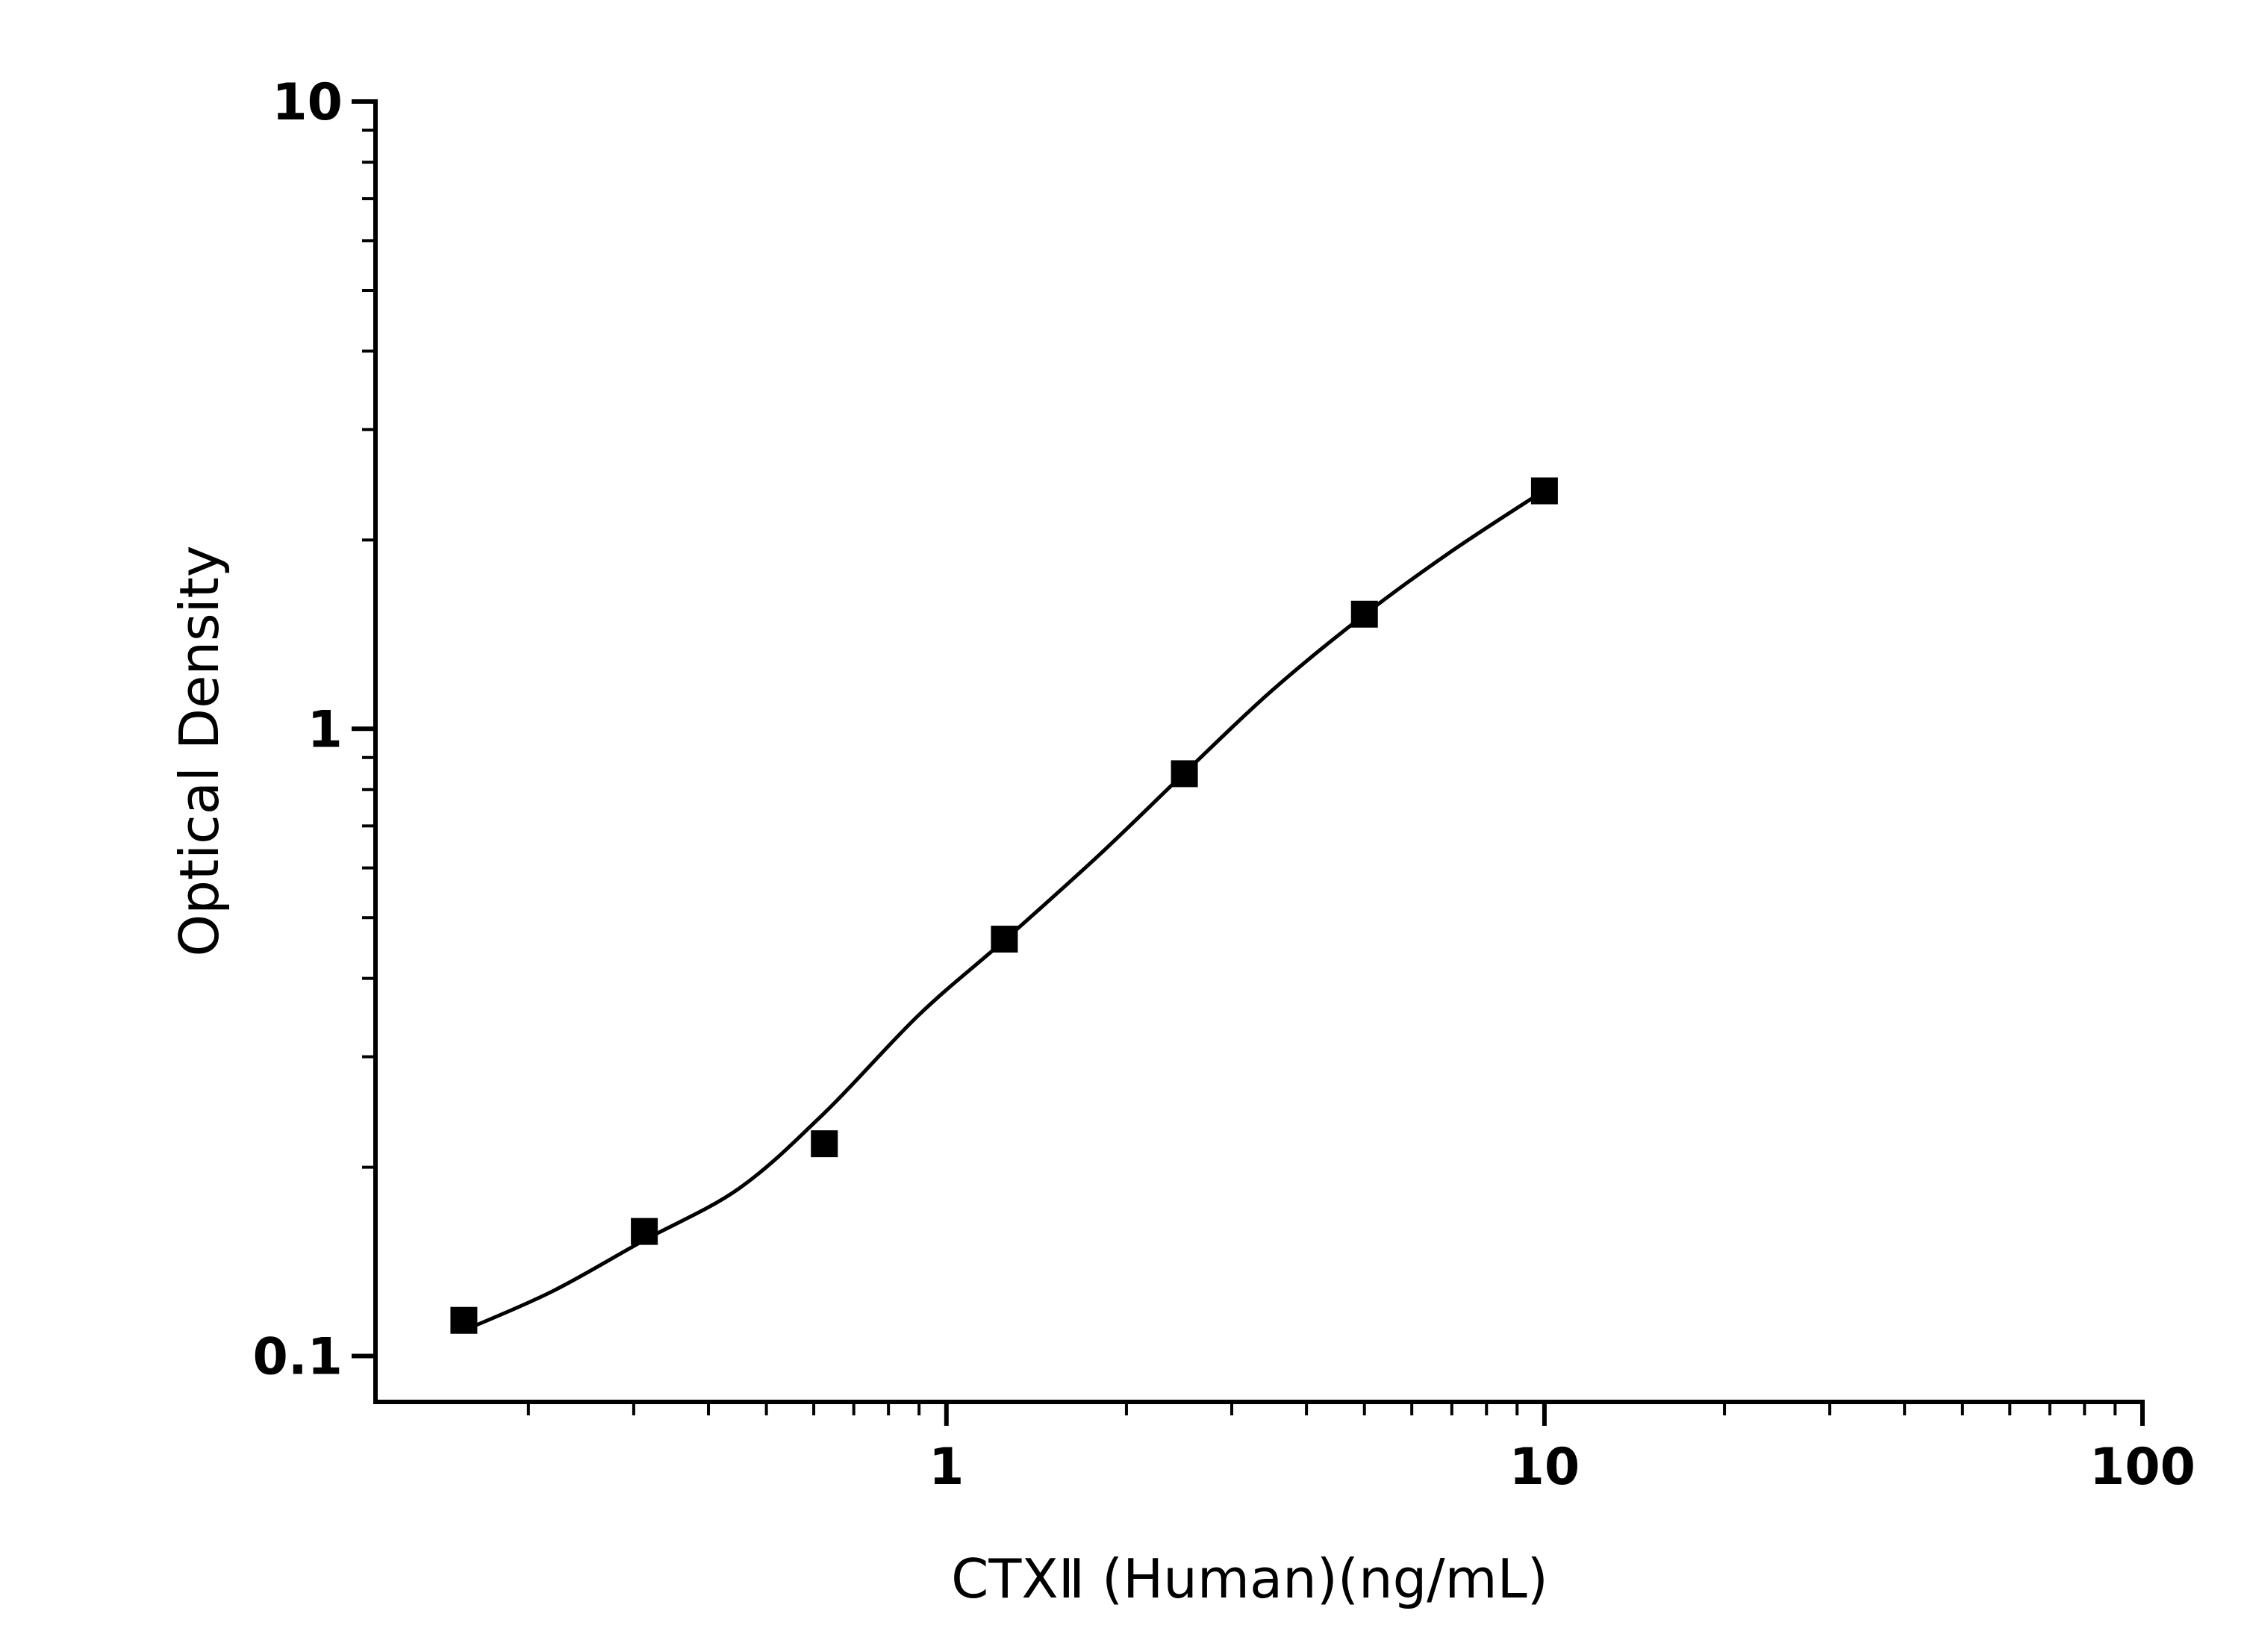  Describe the element at coordinates (307, 103) in the screenshot. I see `y-tick-label: 10` at that location.